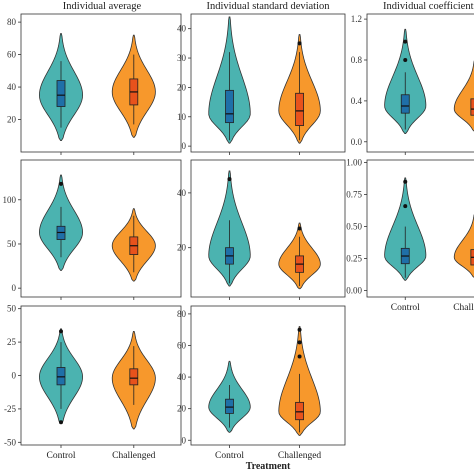  Describe the element at coordinates (428, 6) in the screenshot. I see `column-title-coef-var: Individual coefficient o` at that location.